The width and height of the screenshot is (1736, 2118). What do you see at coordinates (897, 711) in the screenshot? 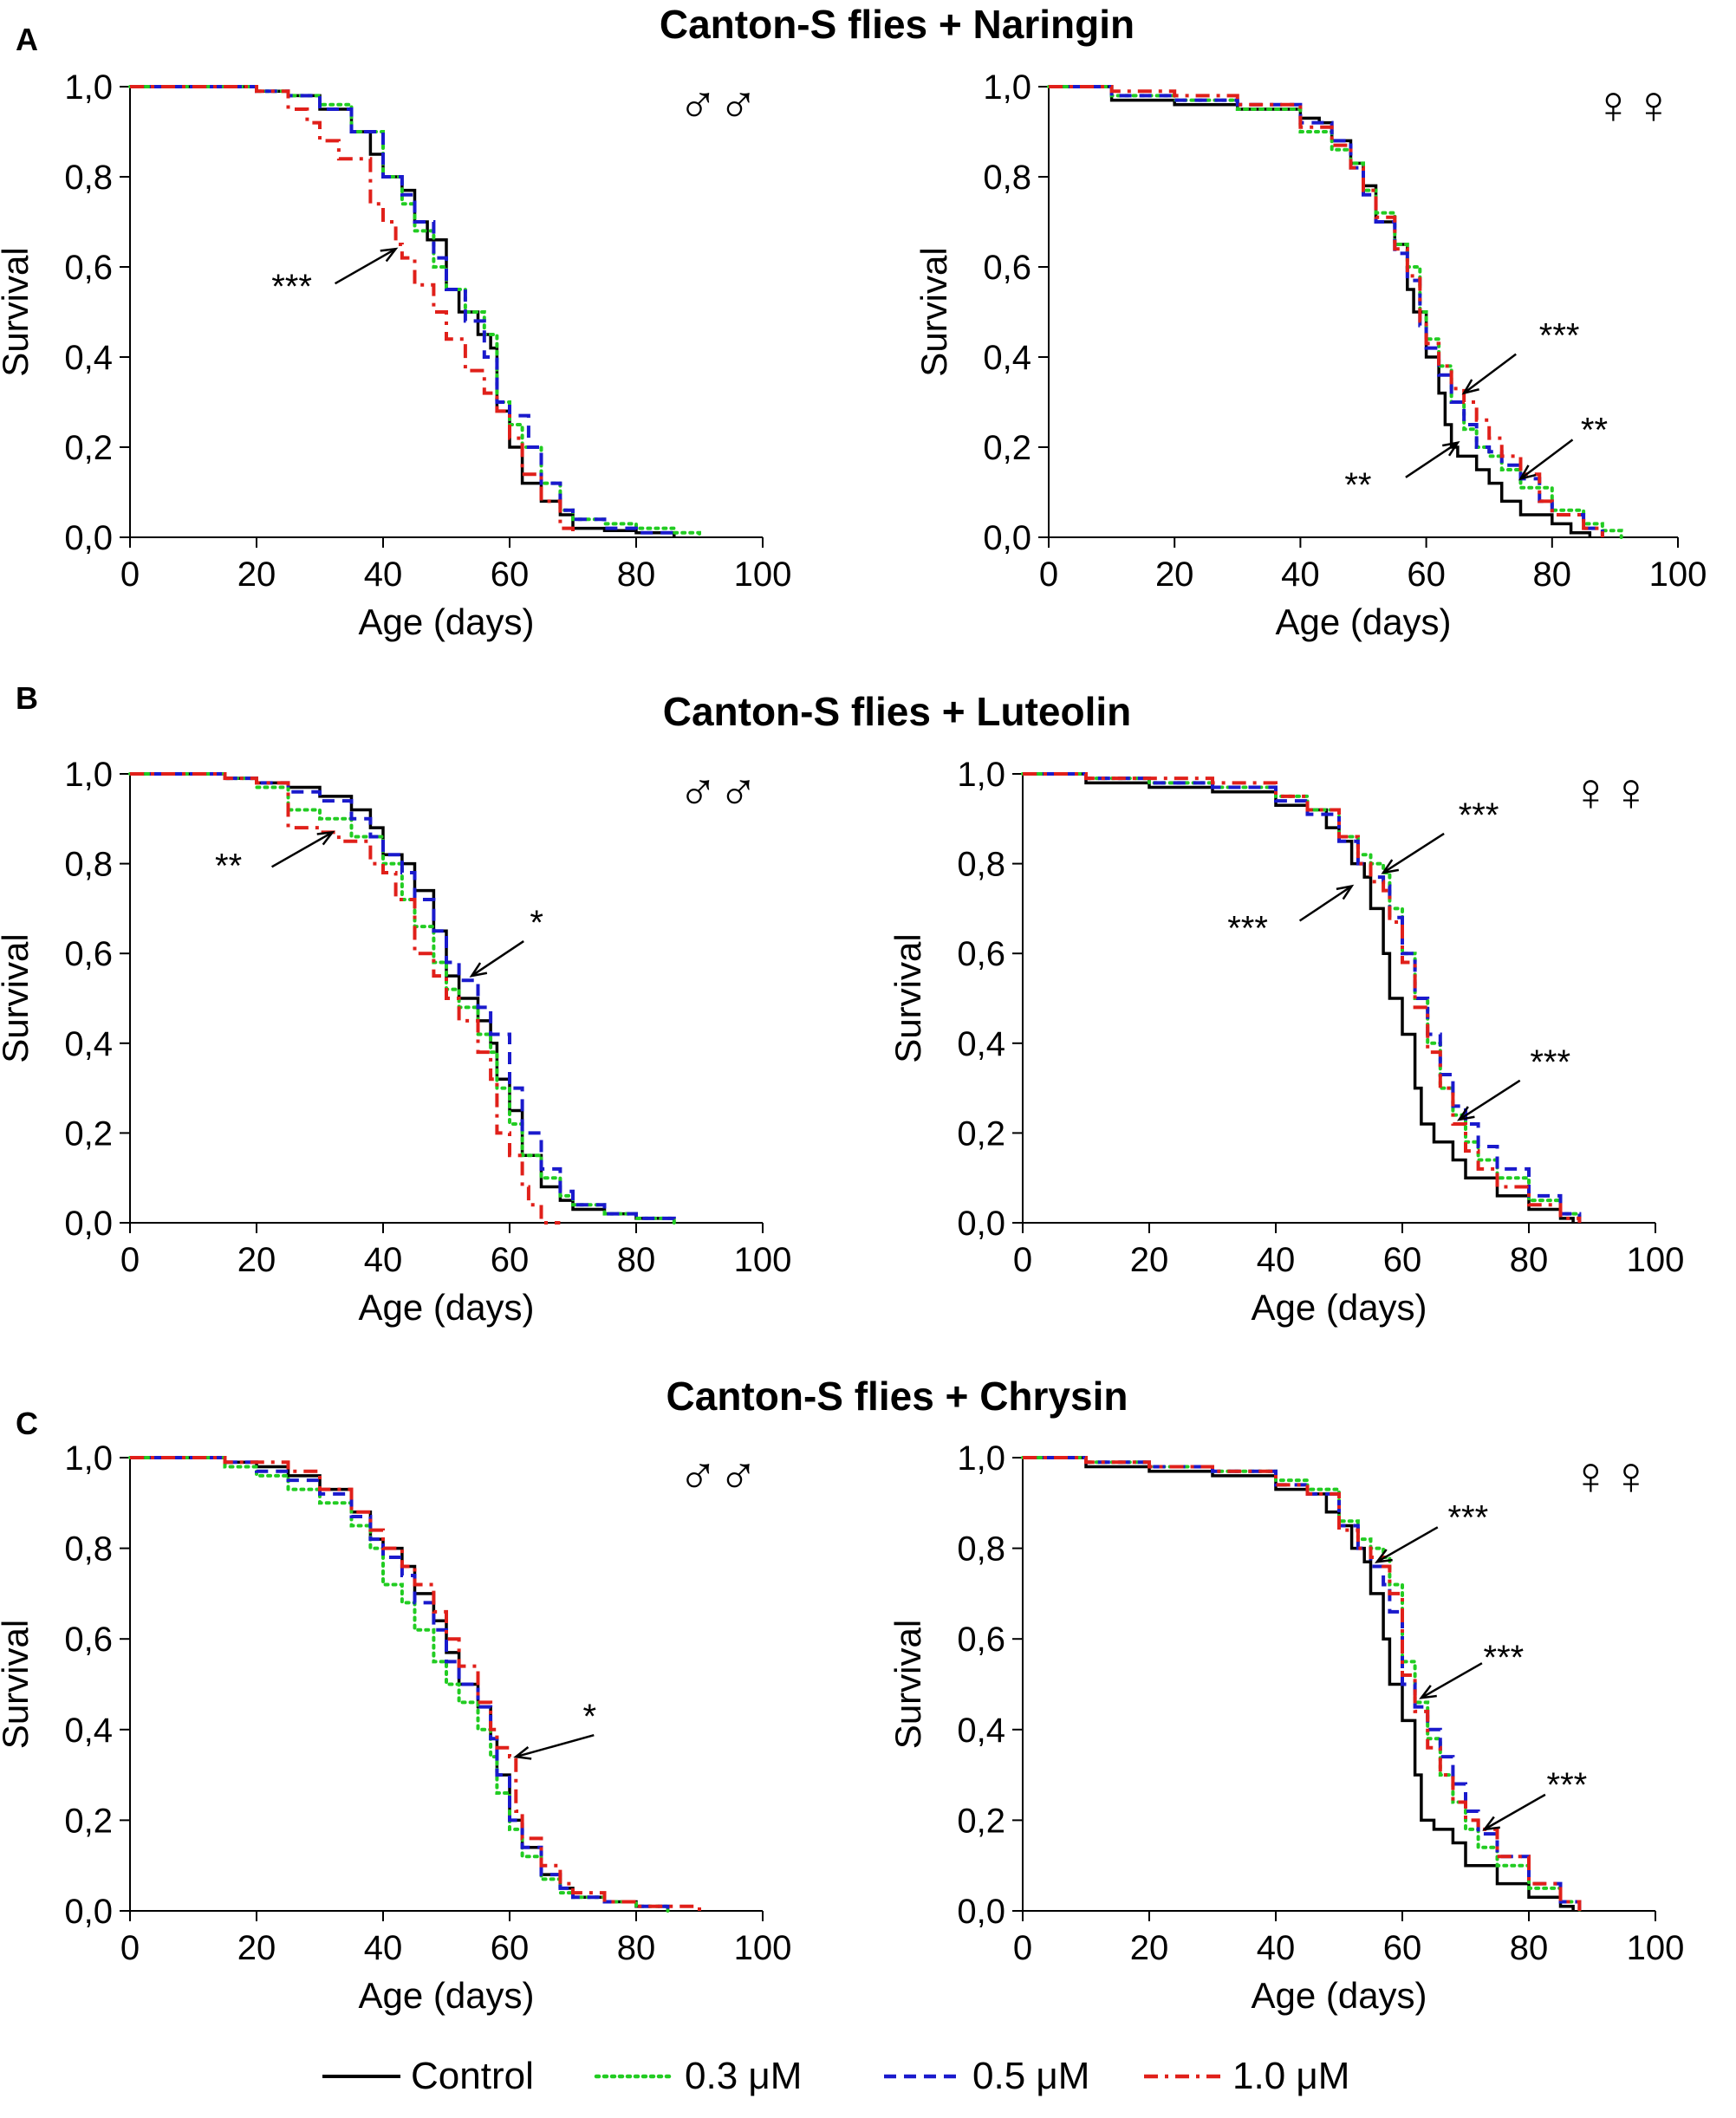
I see `row-title: Canton-S flies + Luteolin` at bounding box center [897, 711].